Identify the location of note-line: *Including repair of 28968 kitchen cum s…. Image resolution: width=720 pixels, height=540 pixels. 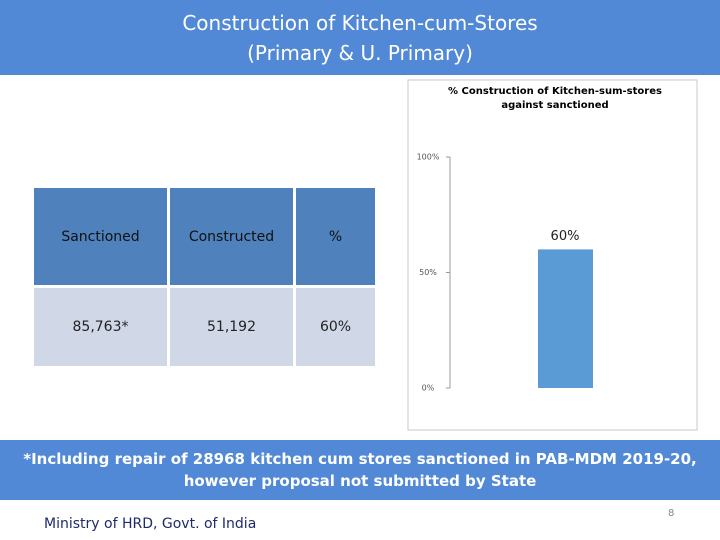
(360, 459).